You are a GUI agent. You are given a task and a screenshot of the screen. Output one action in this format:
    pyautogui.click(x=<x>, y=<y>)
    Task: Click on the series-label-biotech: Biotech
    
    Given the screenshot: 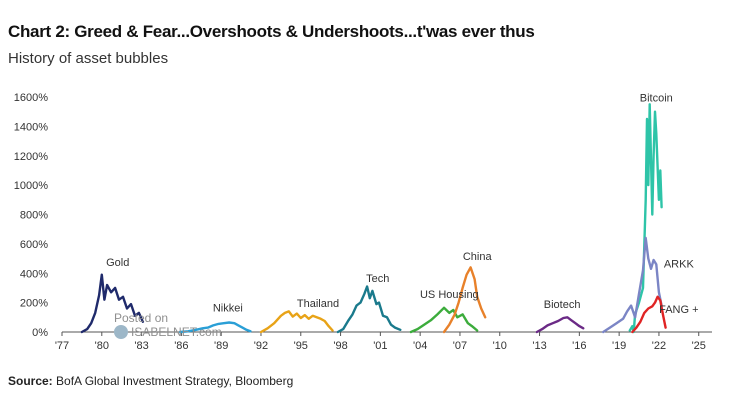 What is the action you would take?
    pyautogui.click(x=562, y=305)
    